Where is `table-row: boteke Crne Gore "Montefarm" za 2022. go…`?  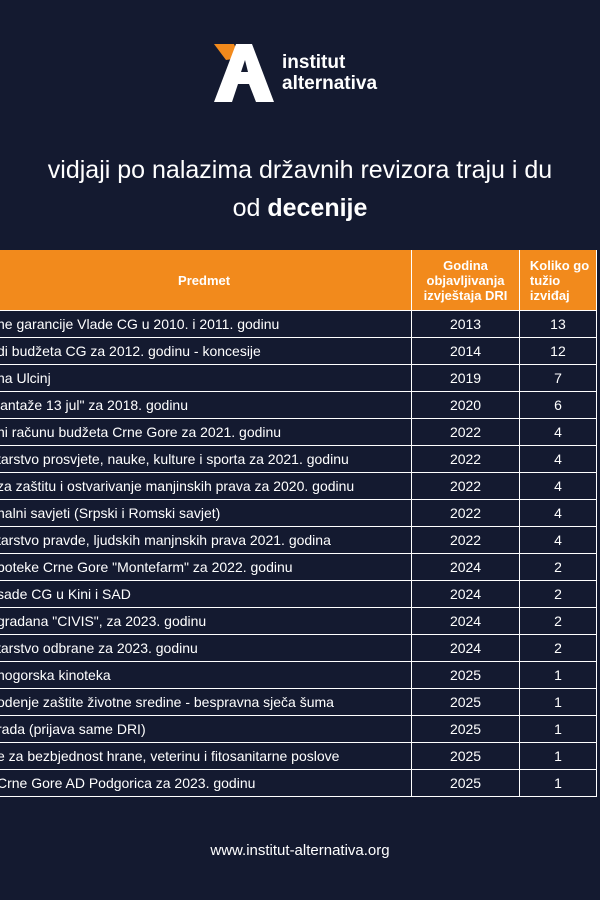
table-row: boteke Crne Gore "Montefarm" za 2022. go… is located at coordinates (299, 567).